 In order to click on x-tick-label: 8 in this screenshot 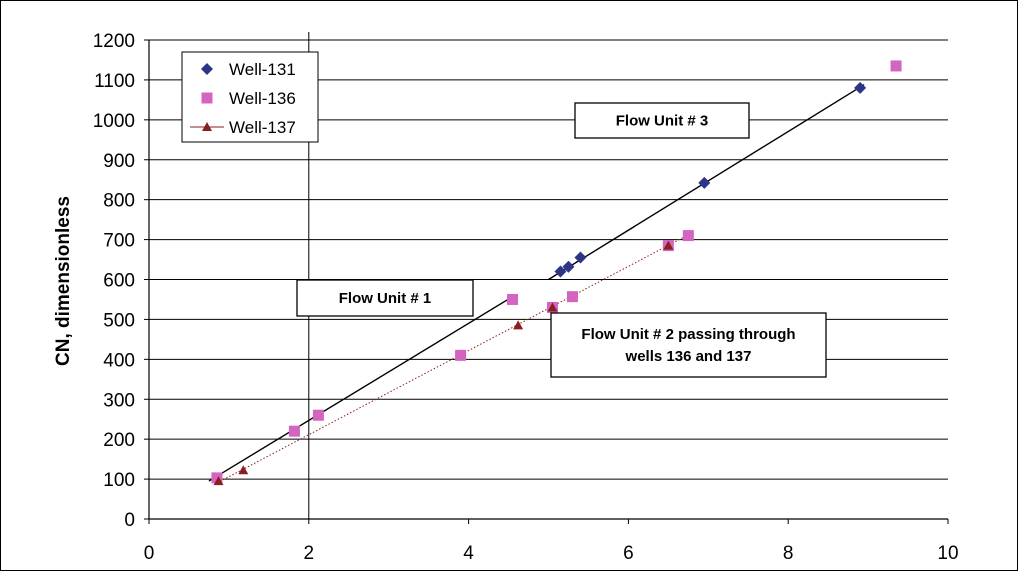, I will do `click(788, 553)`.